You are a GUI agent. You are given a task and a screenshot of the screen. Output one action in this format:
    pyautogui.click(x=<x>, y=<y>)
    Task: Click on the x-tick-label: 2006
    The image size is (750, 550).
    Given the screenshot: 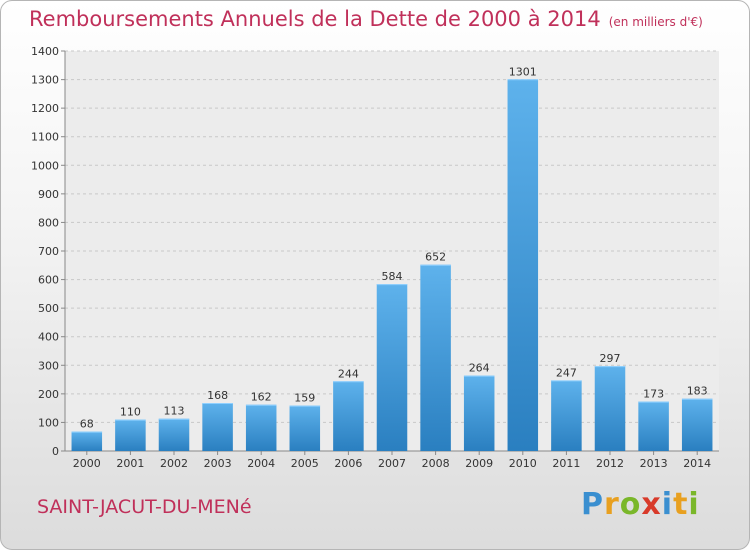 What is the action you would take?
    pyautogui.click(x=348, y=463)
    